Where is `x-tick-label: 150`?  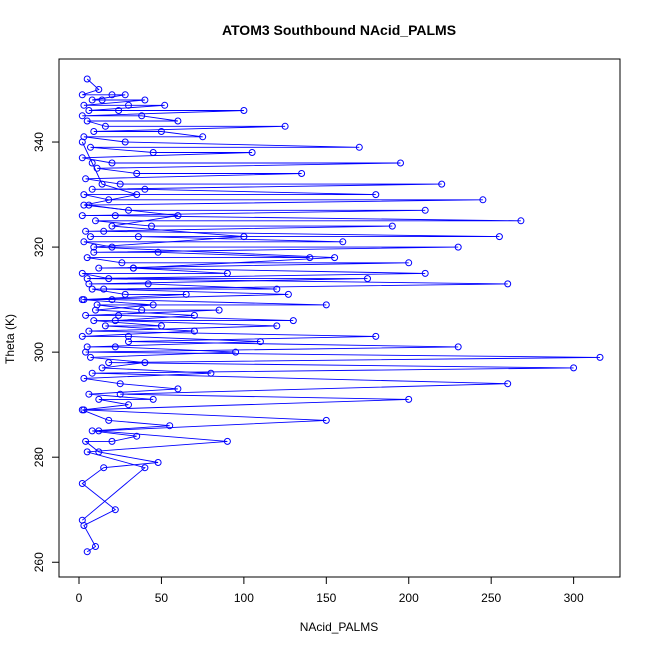 x-tick-label: 150 is located at coordinates (326, 598).